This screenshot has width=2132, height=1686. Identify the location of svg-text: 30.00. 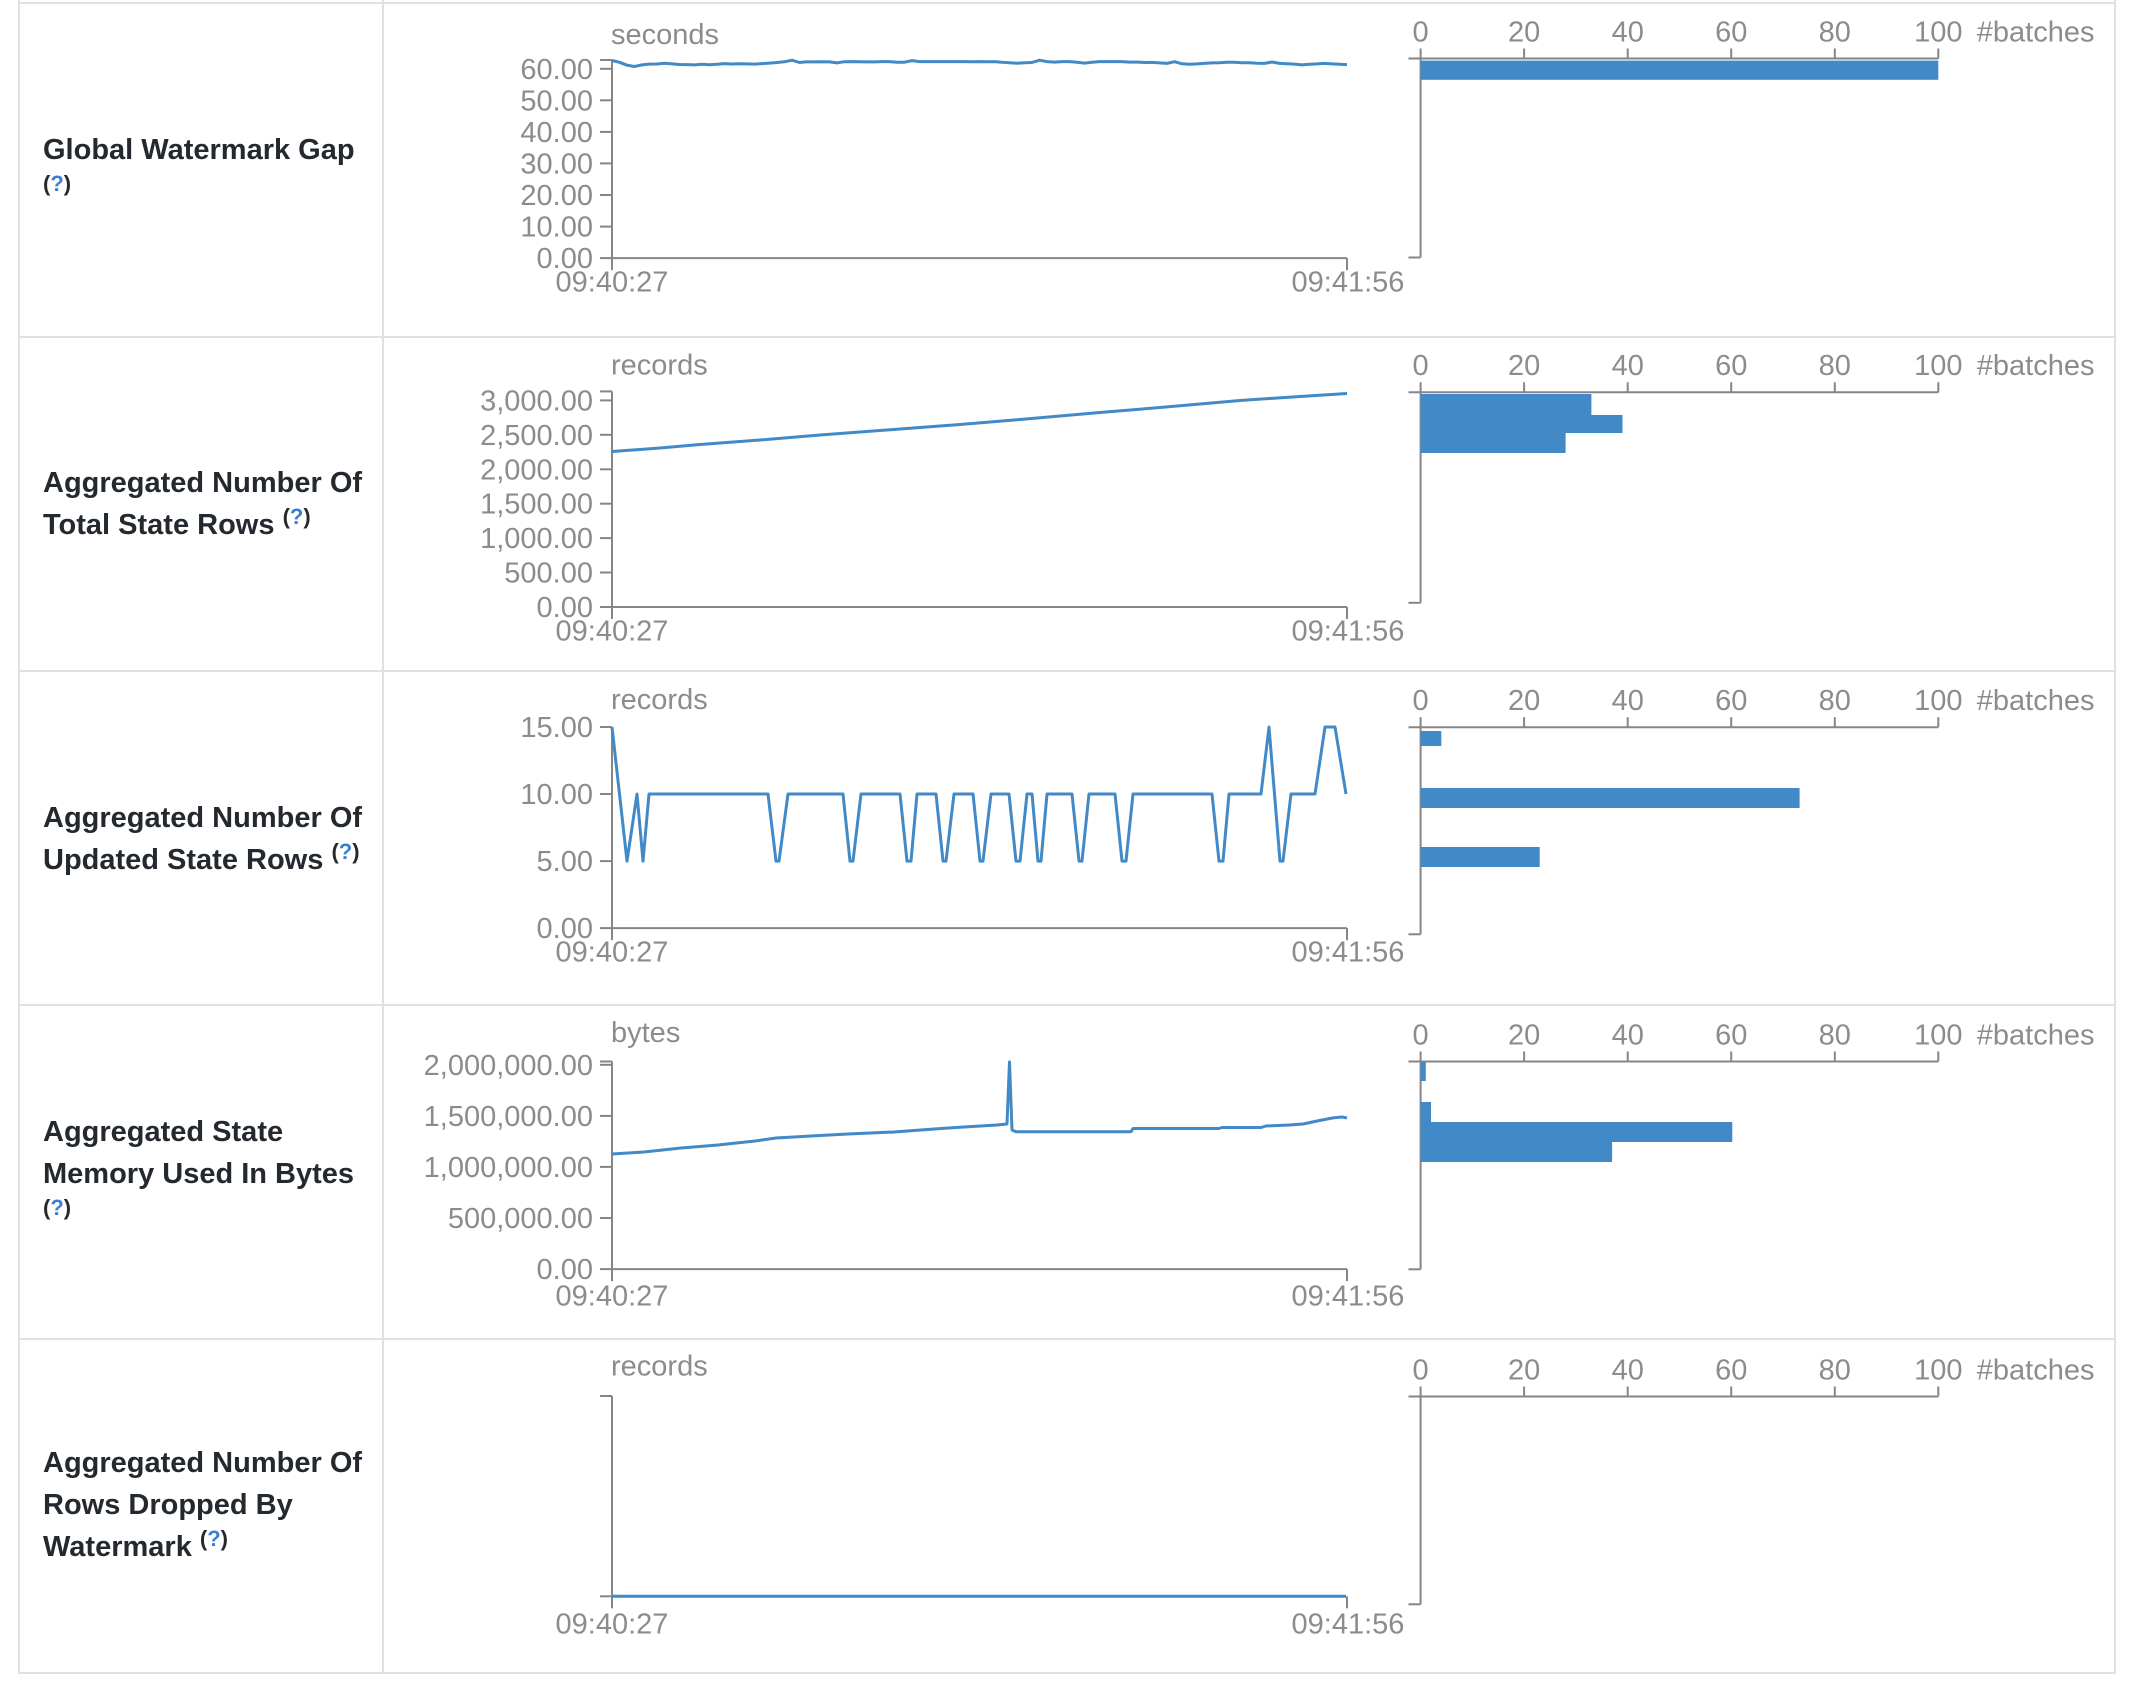
(556, 164).